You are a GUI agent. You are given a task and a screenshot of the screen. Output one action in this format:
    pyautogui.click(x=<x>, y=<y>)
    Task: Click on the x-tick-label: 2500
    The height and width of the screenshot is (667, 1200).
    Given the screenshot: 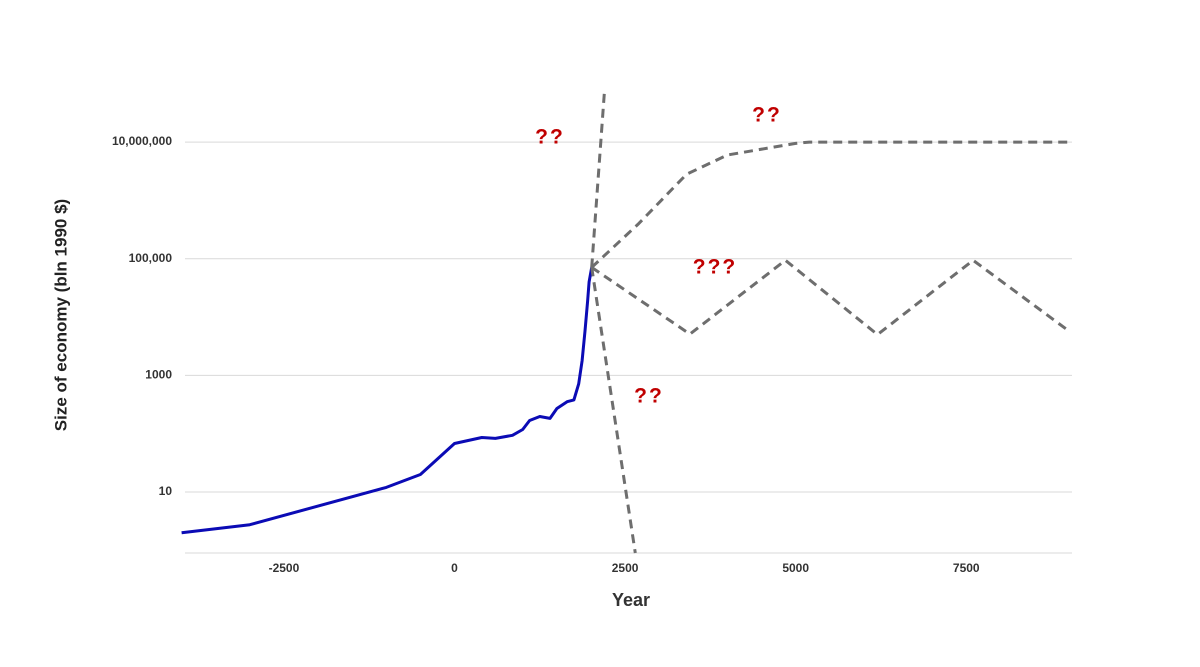 What is the action you would take?
    pyautogui.click(x=625, y=568)
    